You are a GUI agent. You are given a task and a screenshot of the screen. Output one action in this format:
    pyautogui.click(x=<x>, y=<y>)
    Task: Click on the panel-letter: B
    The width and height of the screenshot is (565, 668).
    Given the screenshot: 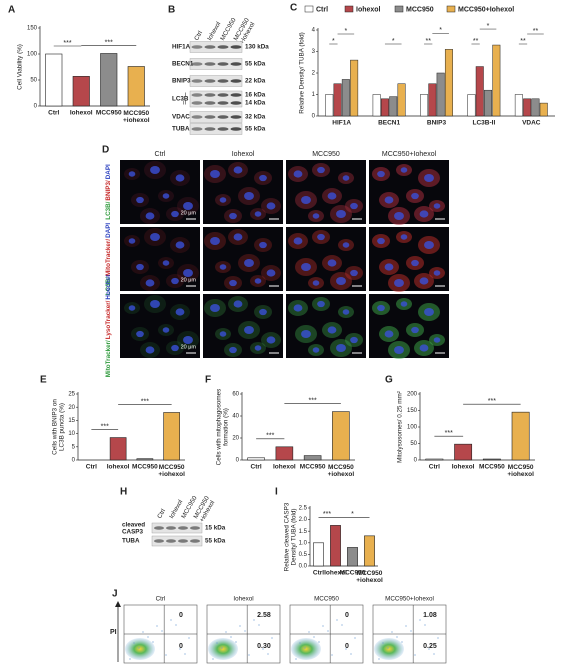 What is the action you would take?
    pyautogui.click(x=171, y=10)
    